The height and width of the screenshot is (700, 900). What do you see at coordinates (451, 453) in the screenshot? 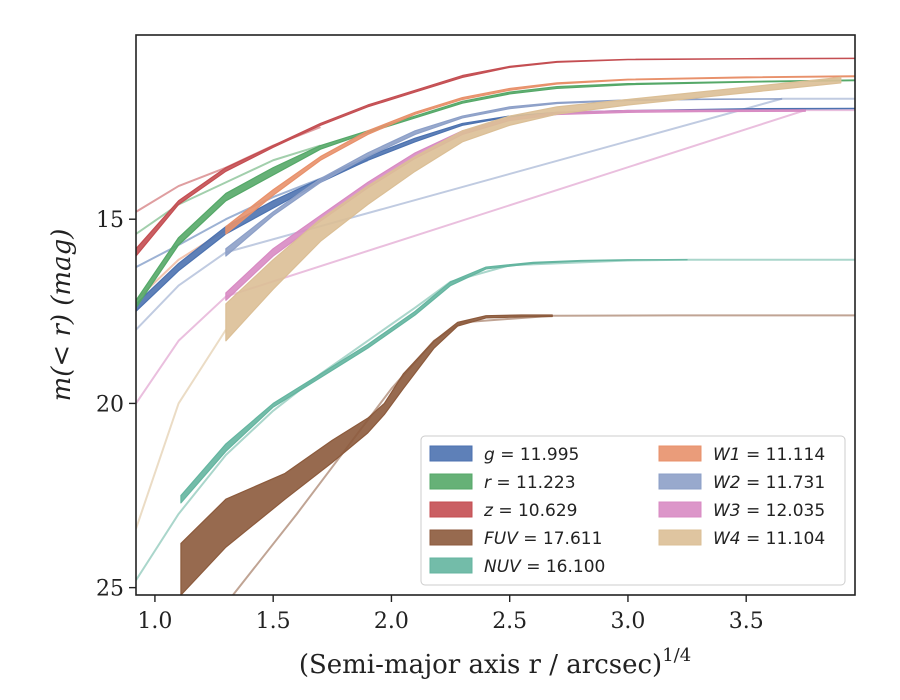
I see `legend-swatch-g` at bounding box center [451, 453].